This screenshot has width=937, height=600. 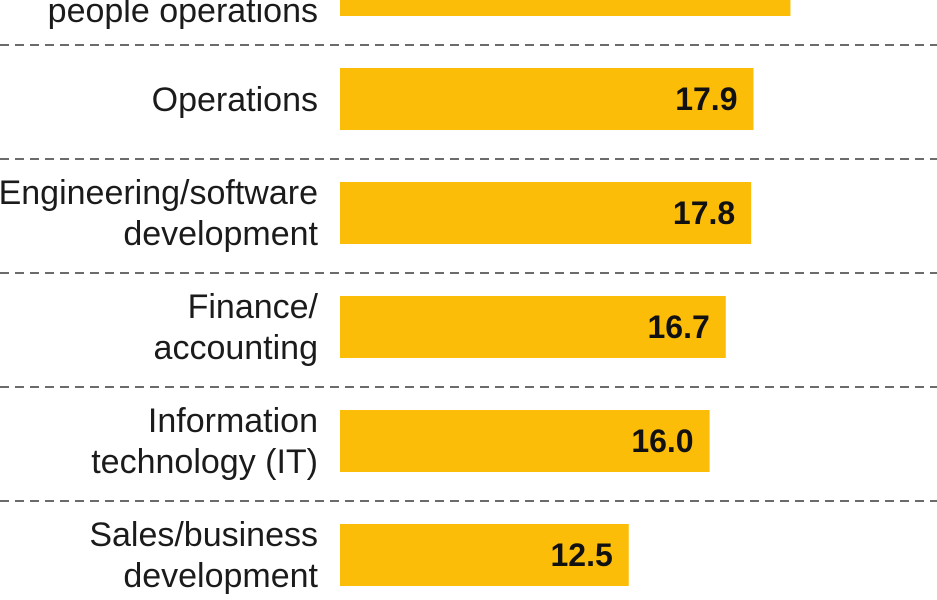 I want to click on value-label-5: 12.5, so click(x=581, y=555).